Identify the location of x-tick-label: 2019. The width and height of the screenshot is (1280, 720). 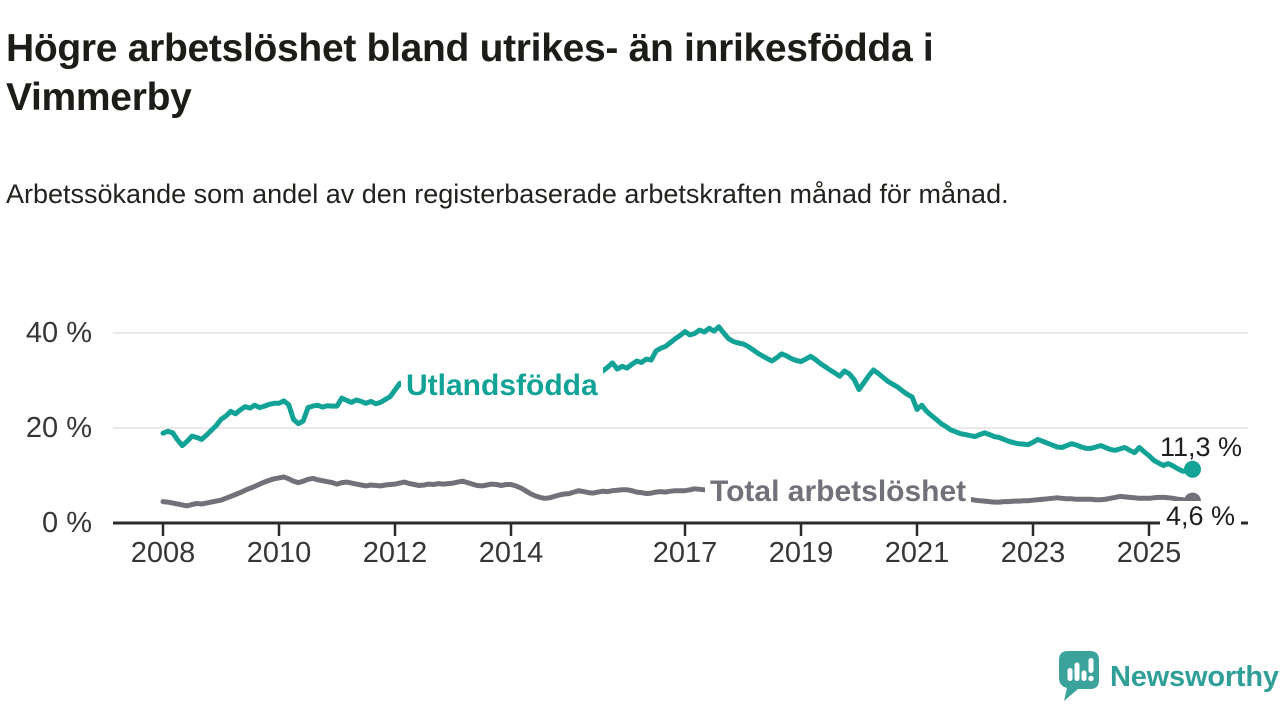
(801, 553).